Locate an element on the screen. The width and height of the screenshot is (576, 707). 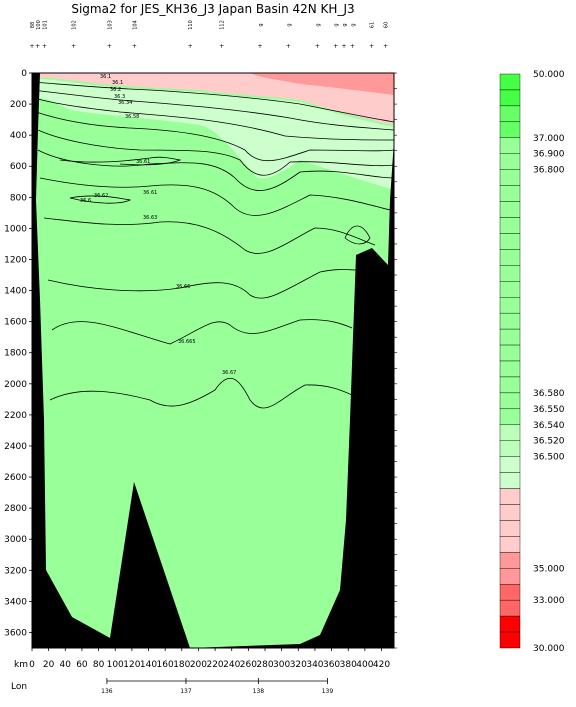
x-tick-label: 80 is located at coordinates (99, 665).